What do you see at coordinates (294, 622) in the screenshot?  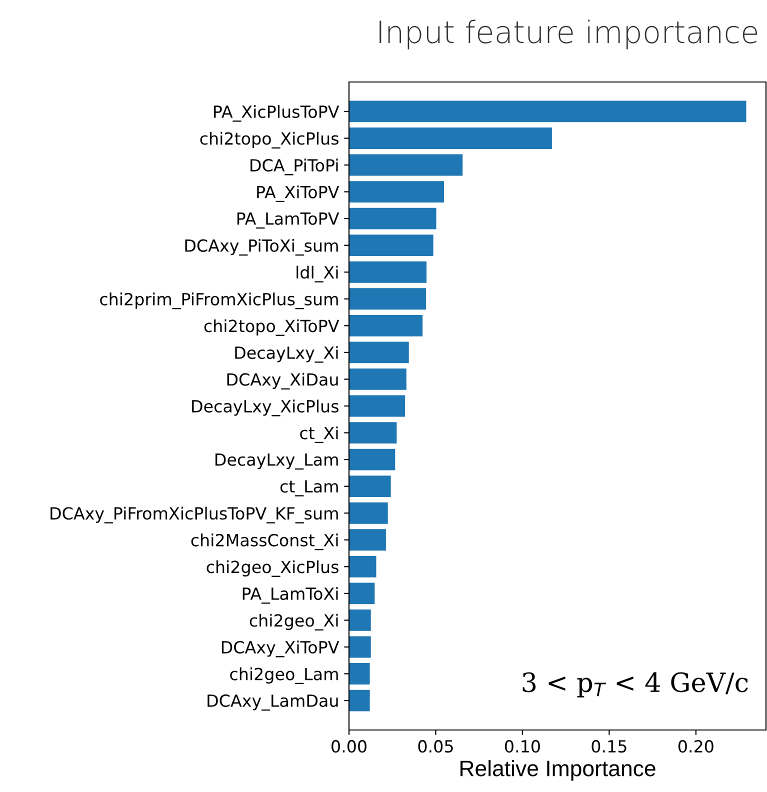 I see `y-tick-label: chi2geo_Xi` at bounding box center [294, 622].